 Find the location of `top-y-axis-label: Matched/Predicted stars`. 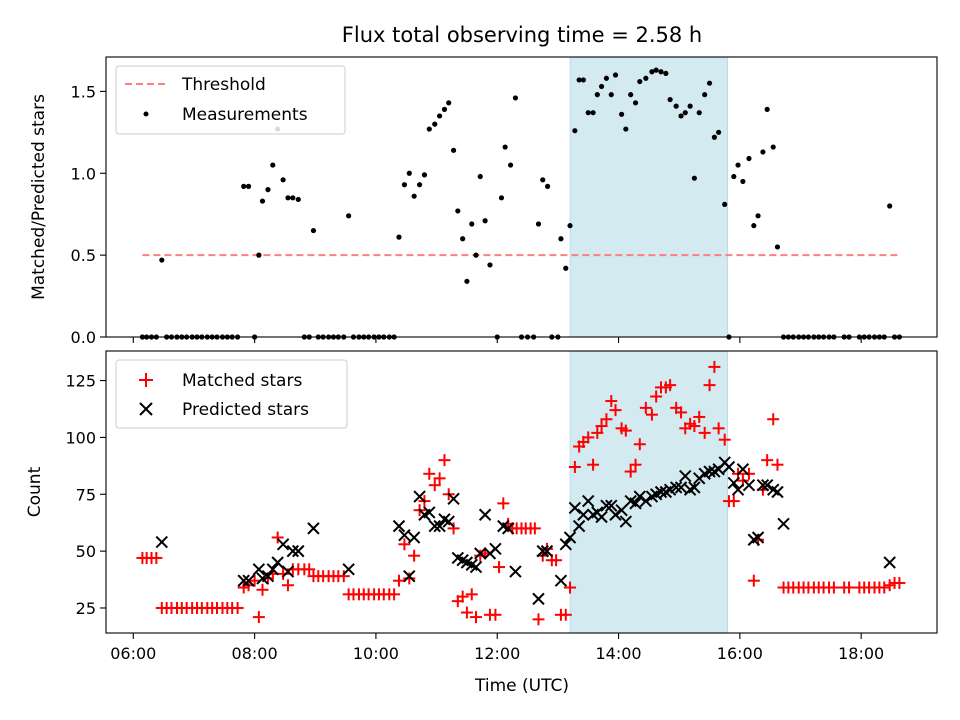

top-y-axis-label: Matched/Predicted stars is located at coordinates (39, 197).